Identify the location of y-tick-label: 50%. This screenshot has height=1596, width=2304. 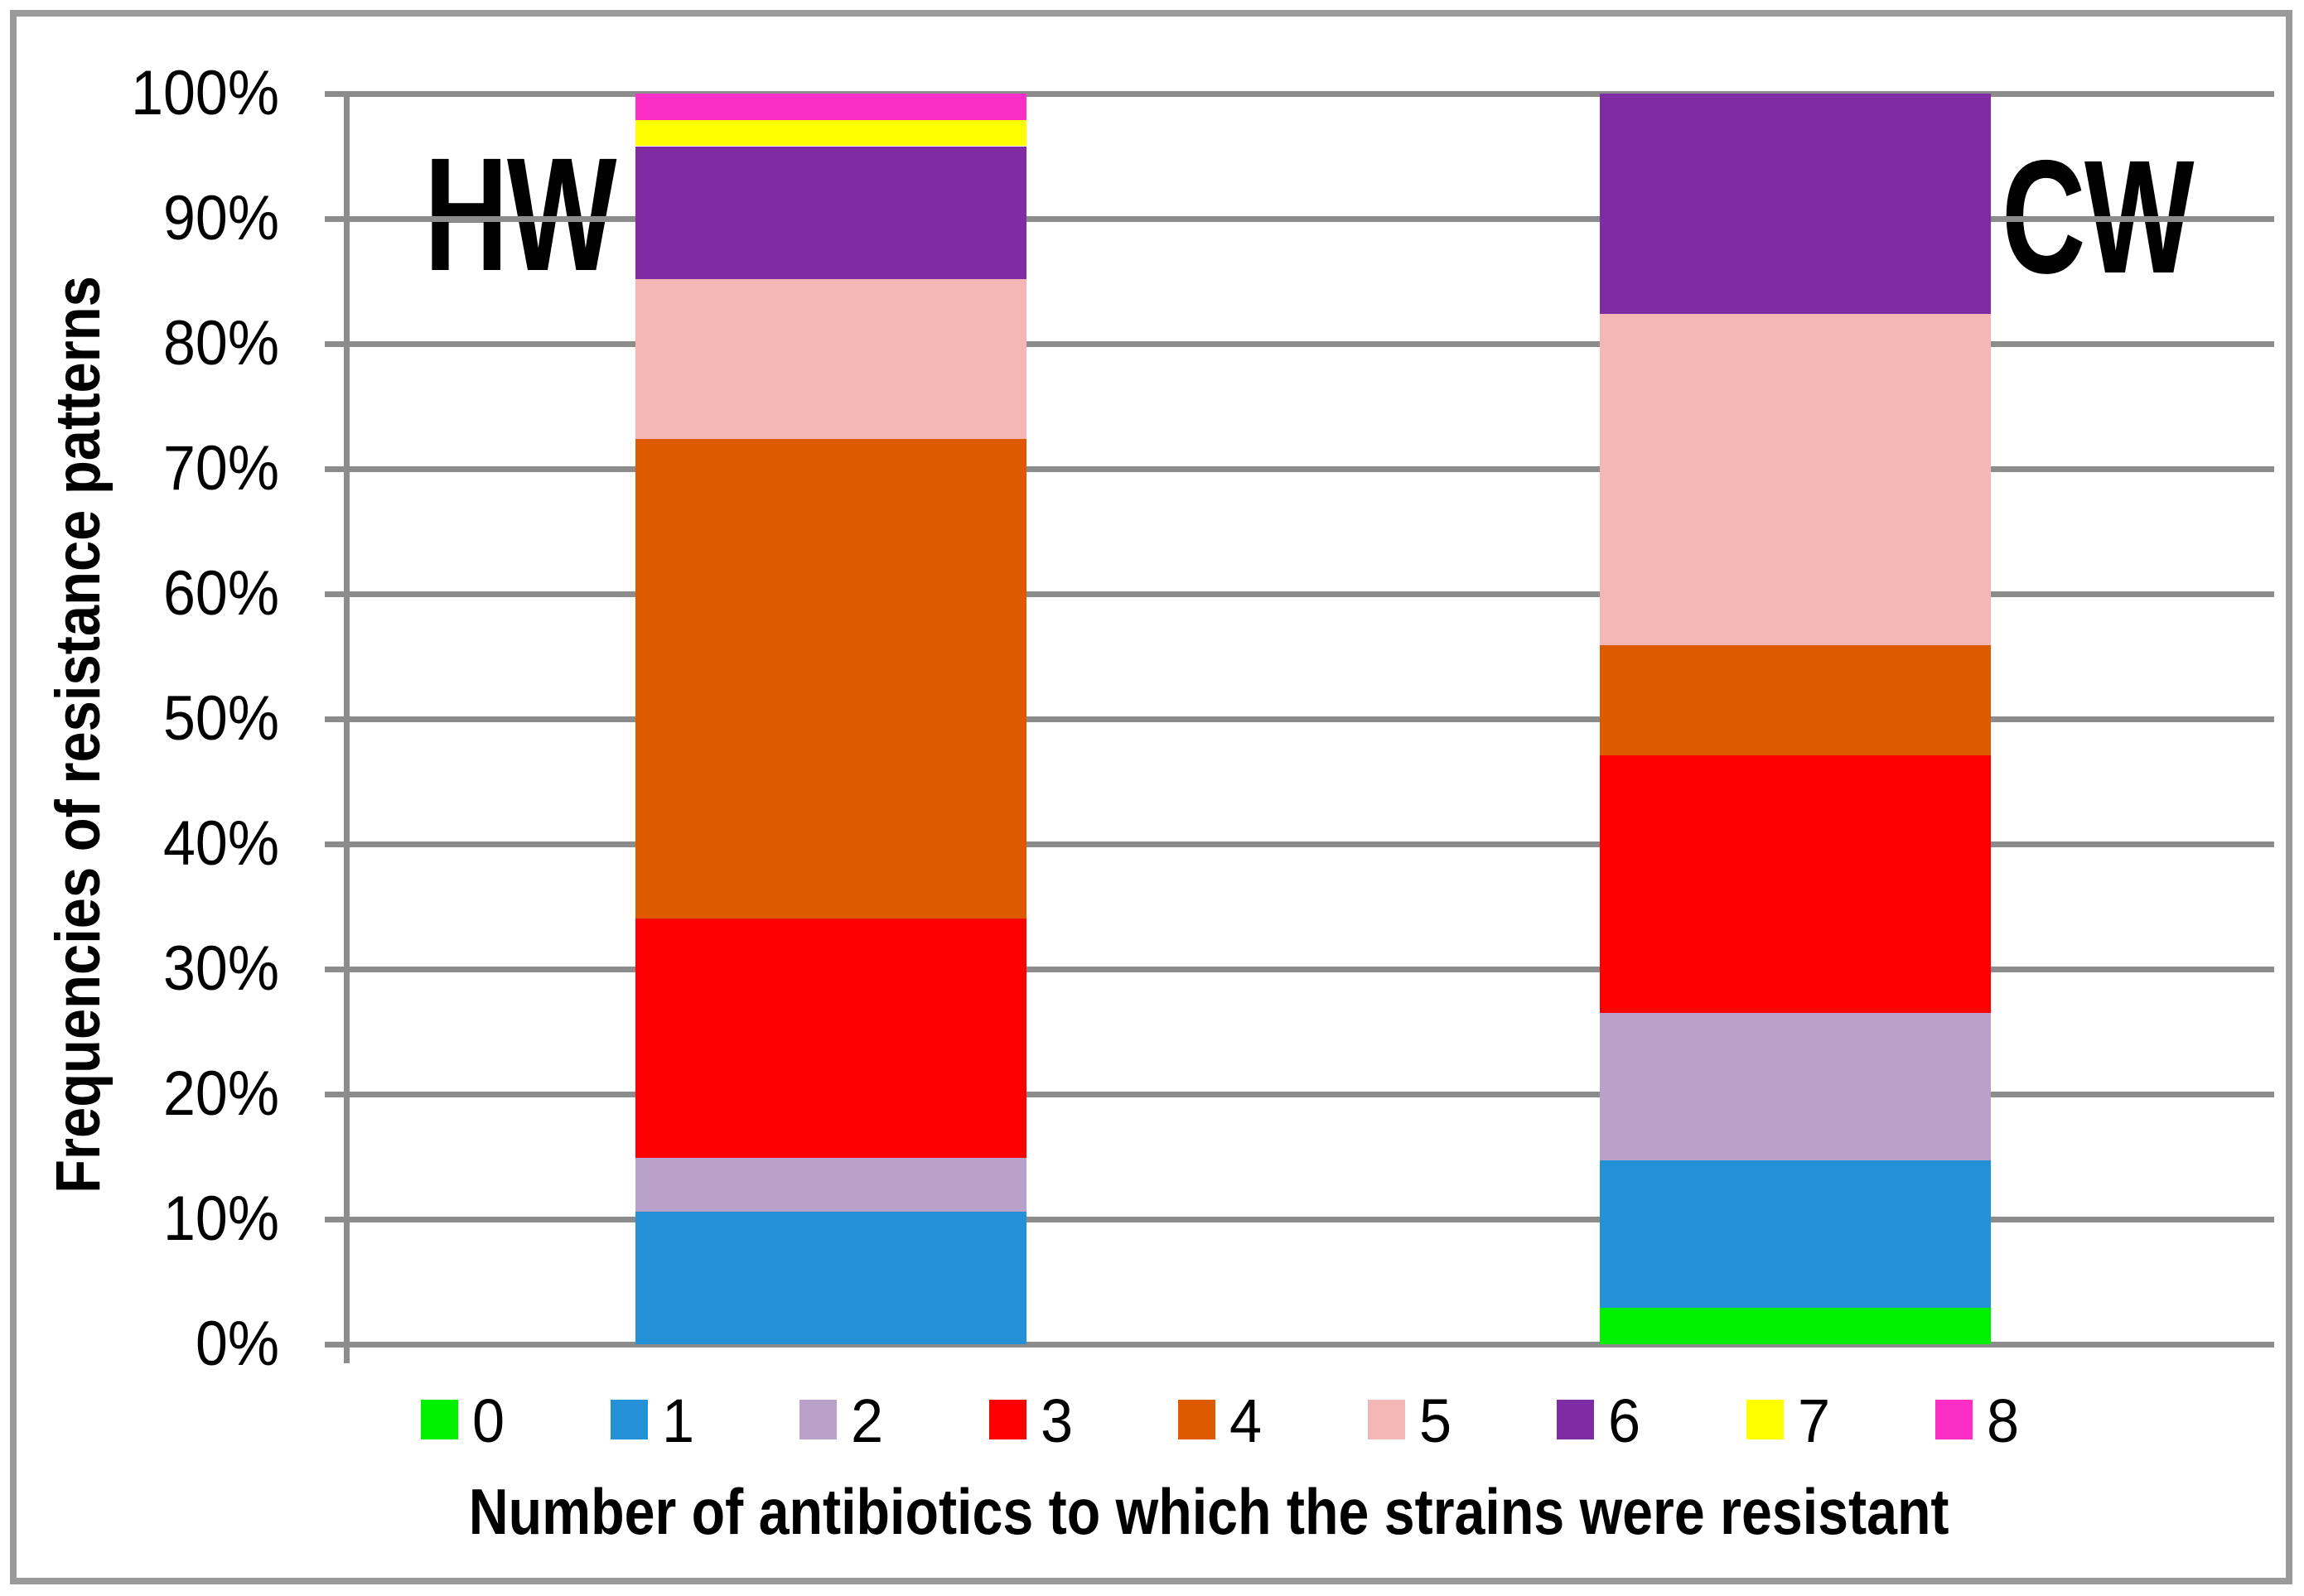
(221, 719).